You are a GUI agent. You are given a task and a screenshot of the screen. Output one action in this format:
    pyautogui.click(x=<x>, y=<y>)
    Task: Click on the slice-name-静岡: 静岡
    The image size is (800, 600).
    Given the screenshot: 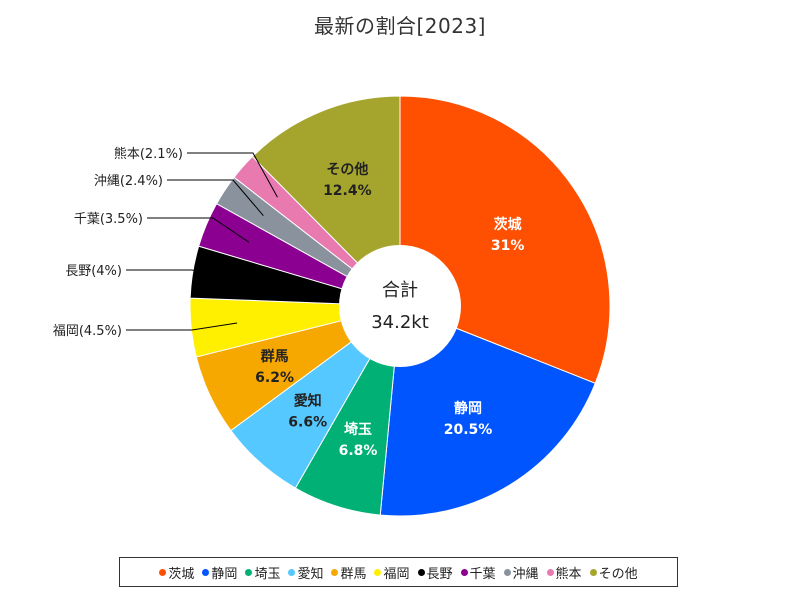 What is the action you would take?
    pyautogui.click(x=468, y=408)
    